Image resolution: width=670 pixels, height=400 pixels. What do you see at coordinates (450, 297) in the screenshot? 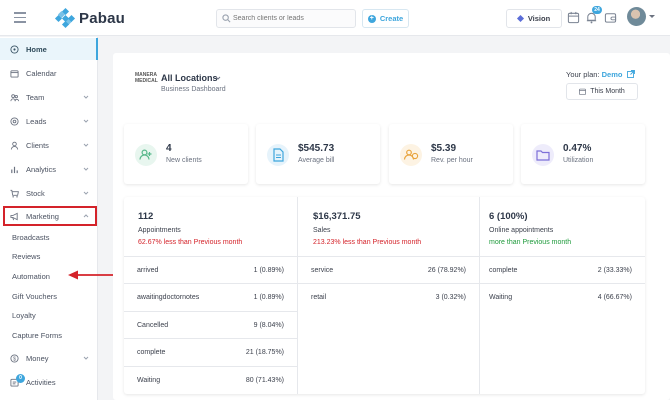
I see `row-value: 3 (0.32%)` at bounding box center [450, 297].